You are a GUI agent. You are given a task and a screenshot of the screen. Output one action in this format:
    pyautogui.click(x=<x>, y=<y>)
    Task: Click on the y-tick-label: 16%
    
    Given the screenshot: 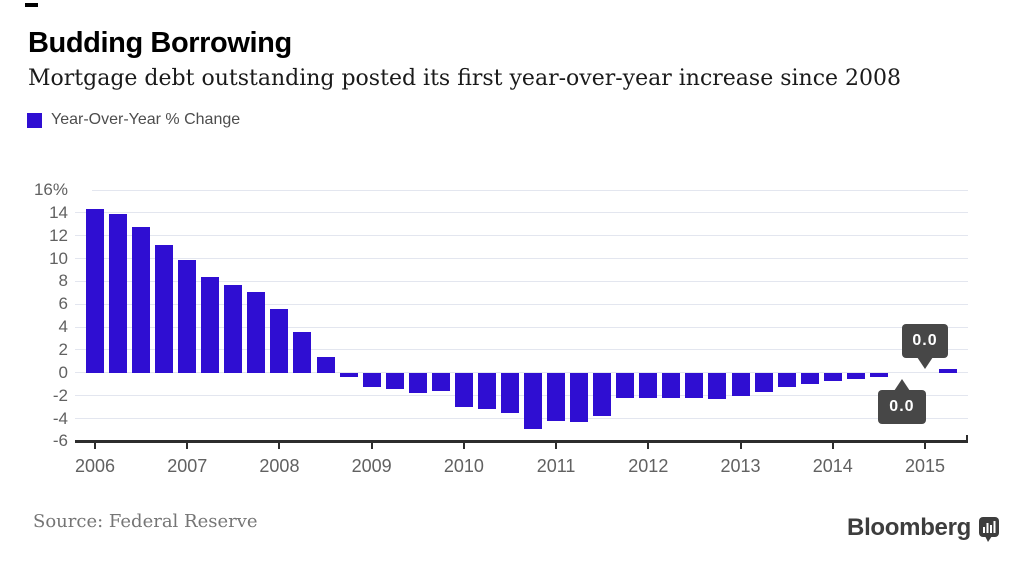 What is the action you would take?
    pyautogui.click(x=50, y=189)
    